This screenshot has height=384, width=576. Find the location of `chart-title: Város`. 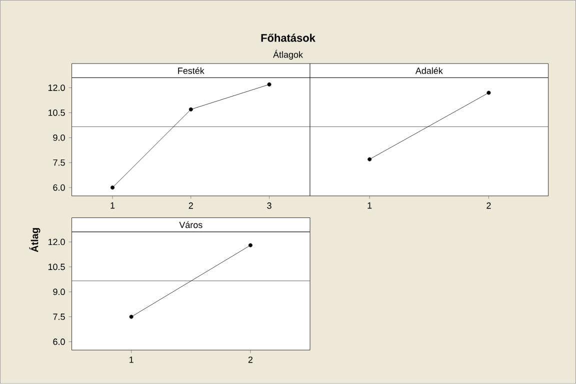

chart-title: Város is located at coordinates (190, 224).